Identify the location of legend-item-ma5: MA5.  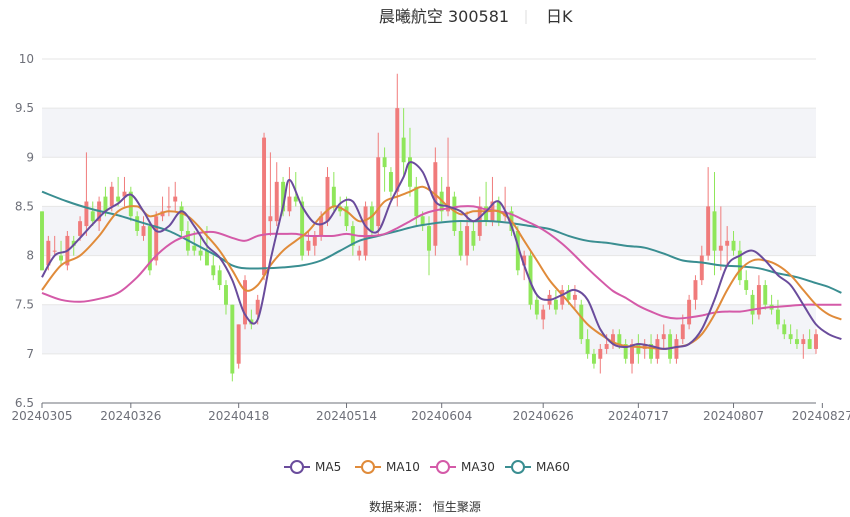
(312, 467).